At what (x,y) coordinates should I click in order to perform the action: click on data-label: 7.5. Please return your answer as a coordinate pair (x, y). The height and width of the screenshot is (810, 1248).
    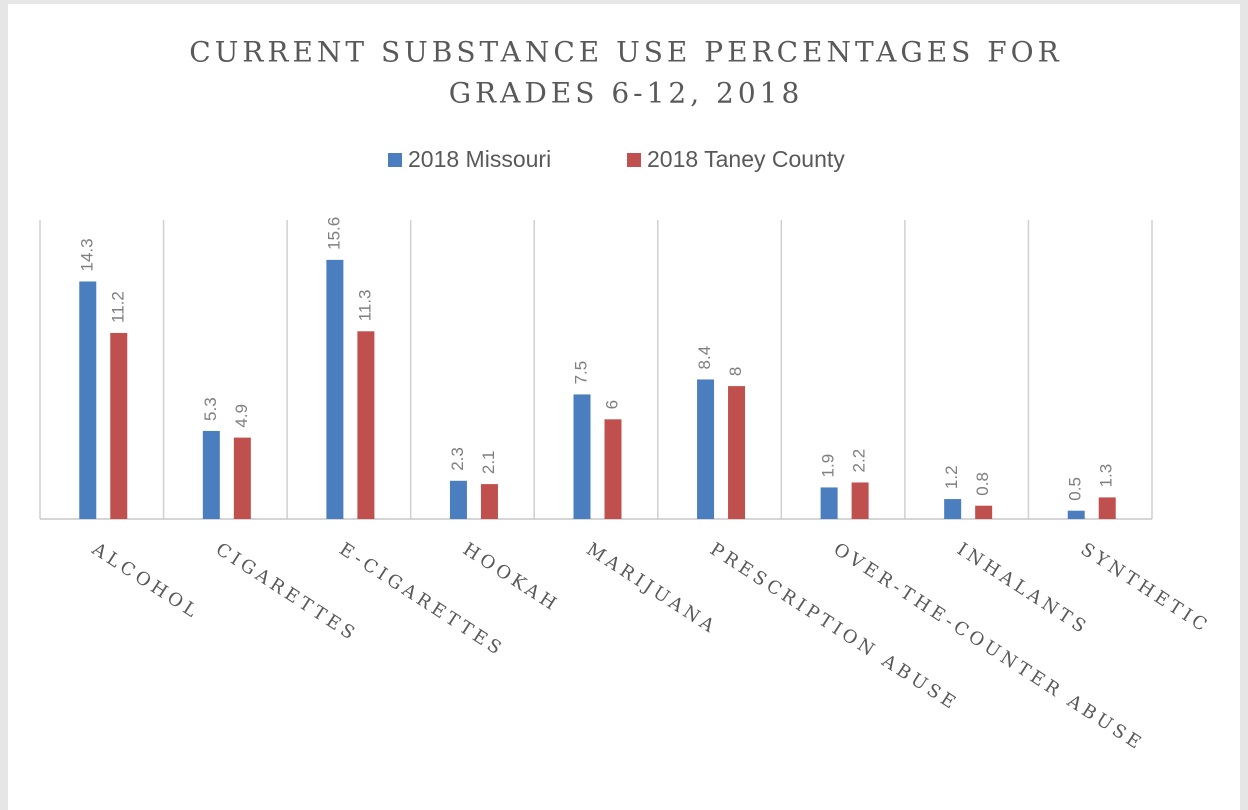
    Looking at the image, I should click on (580, 373).